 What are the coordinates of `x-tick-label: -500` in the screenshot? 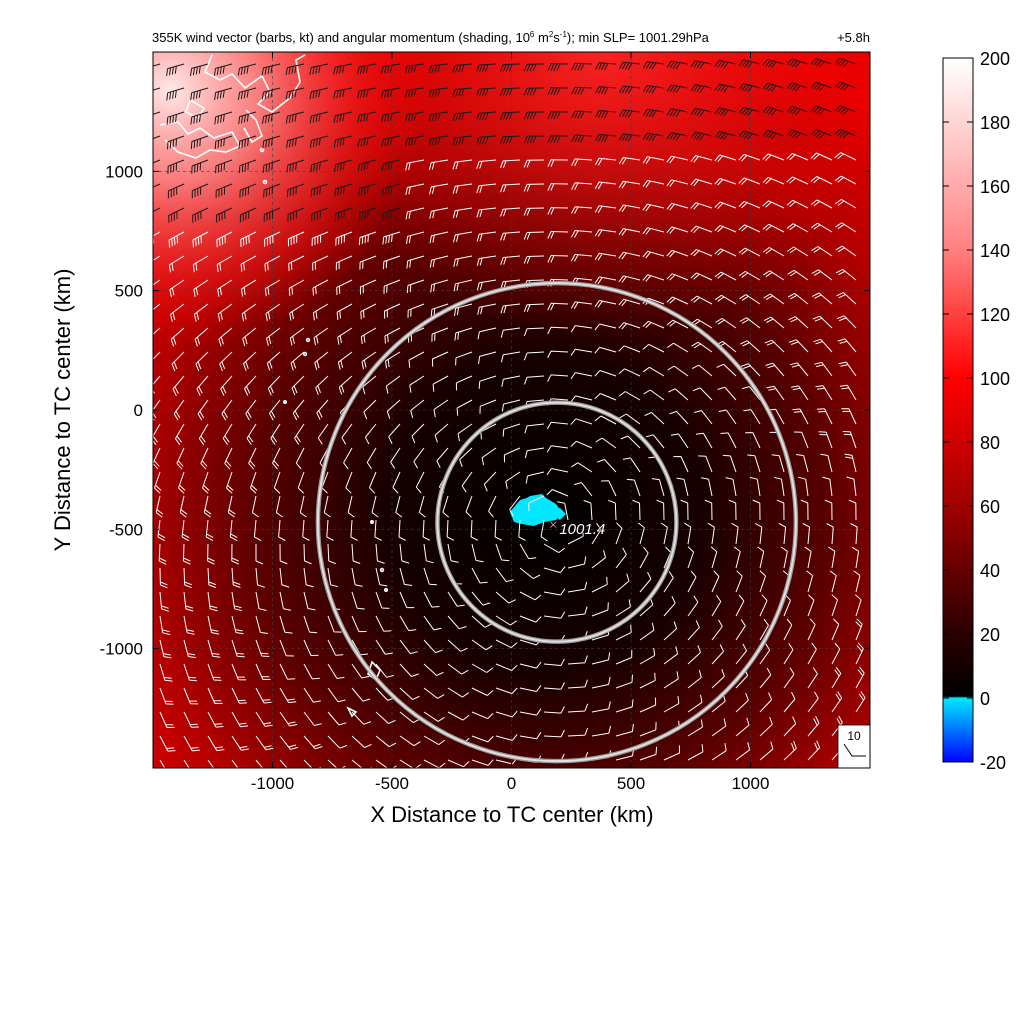 It's located at (392, 783).